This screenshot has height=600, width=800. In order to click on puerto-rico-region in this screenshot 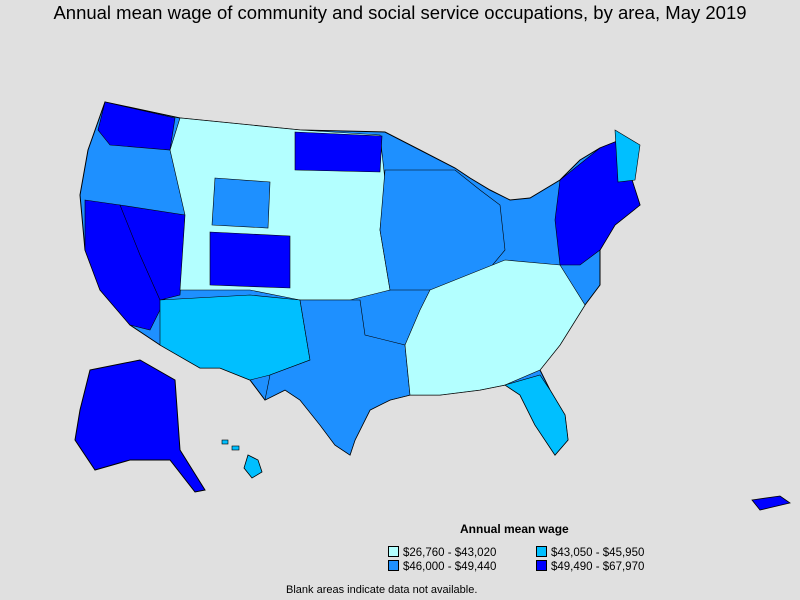, I will do `click(771, 503)`.